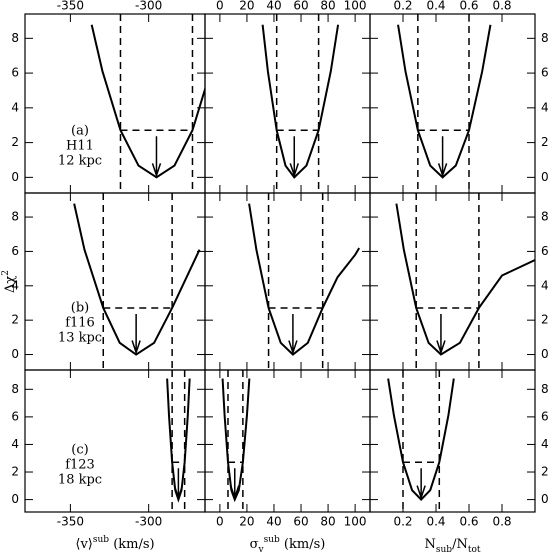 This screenshot has height=558, width=560. What do you see at coordinates (70, 522) in the screenshot?
I see `x-tick-label: -350` at bounding box center [70, 522].